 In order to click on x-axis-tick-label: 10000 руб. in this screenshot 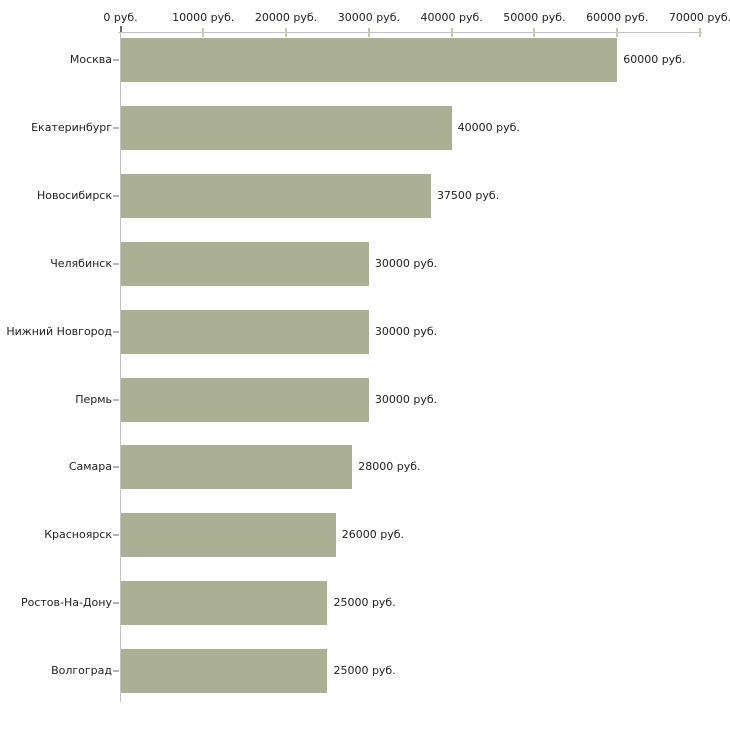, I will do `click(203, 17)`.